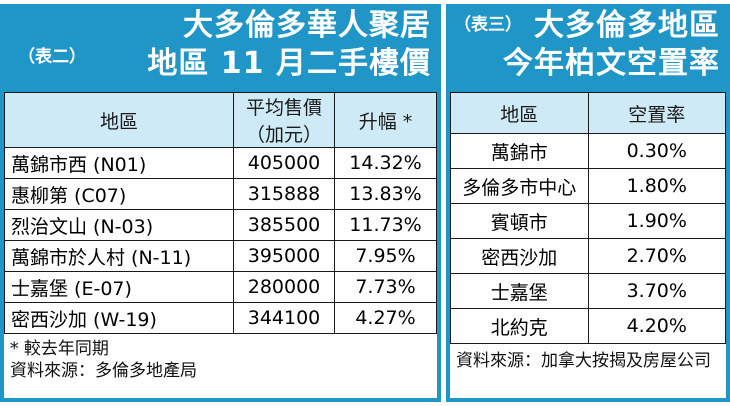 The image size is (730, 406). Describe the element at coordinates (283, 108) in the screenshot. I see `table2-col-price-label: 平均售價` at that location.